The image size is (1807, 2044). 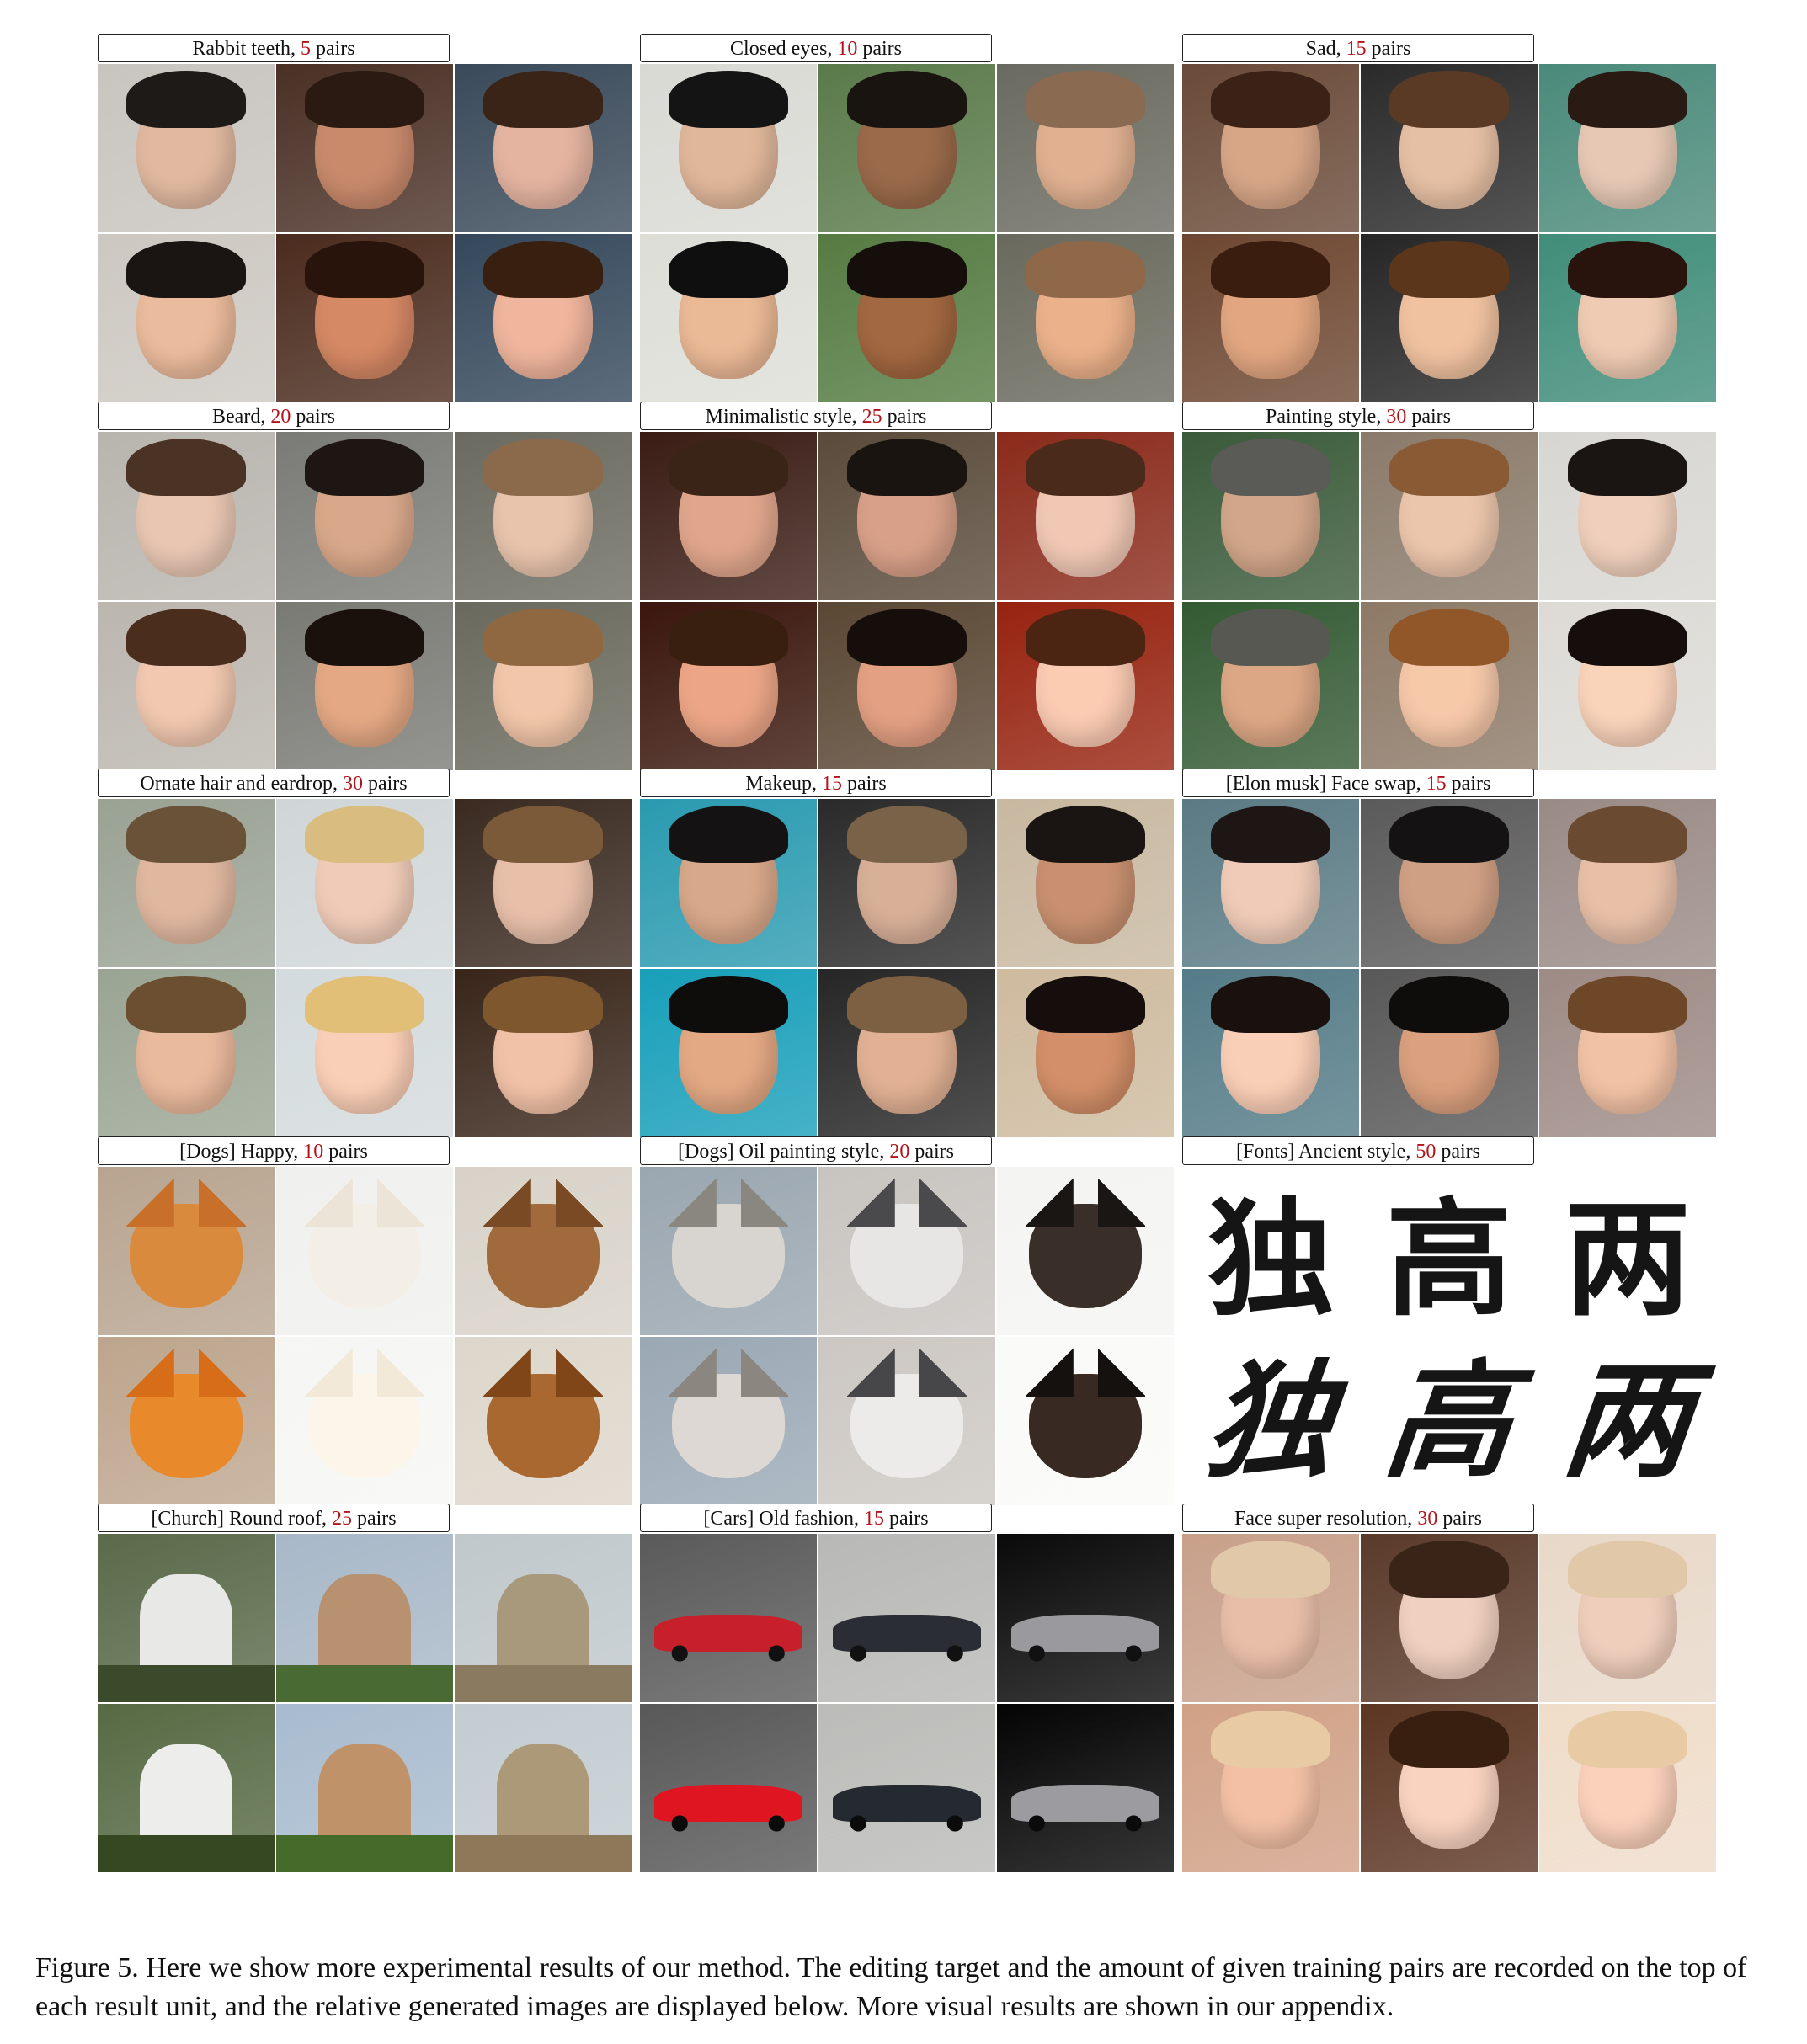 I want to click on unit-label-target: Rabbit teeth,, so click(x=246, y=49).